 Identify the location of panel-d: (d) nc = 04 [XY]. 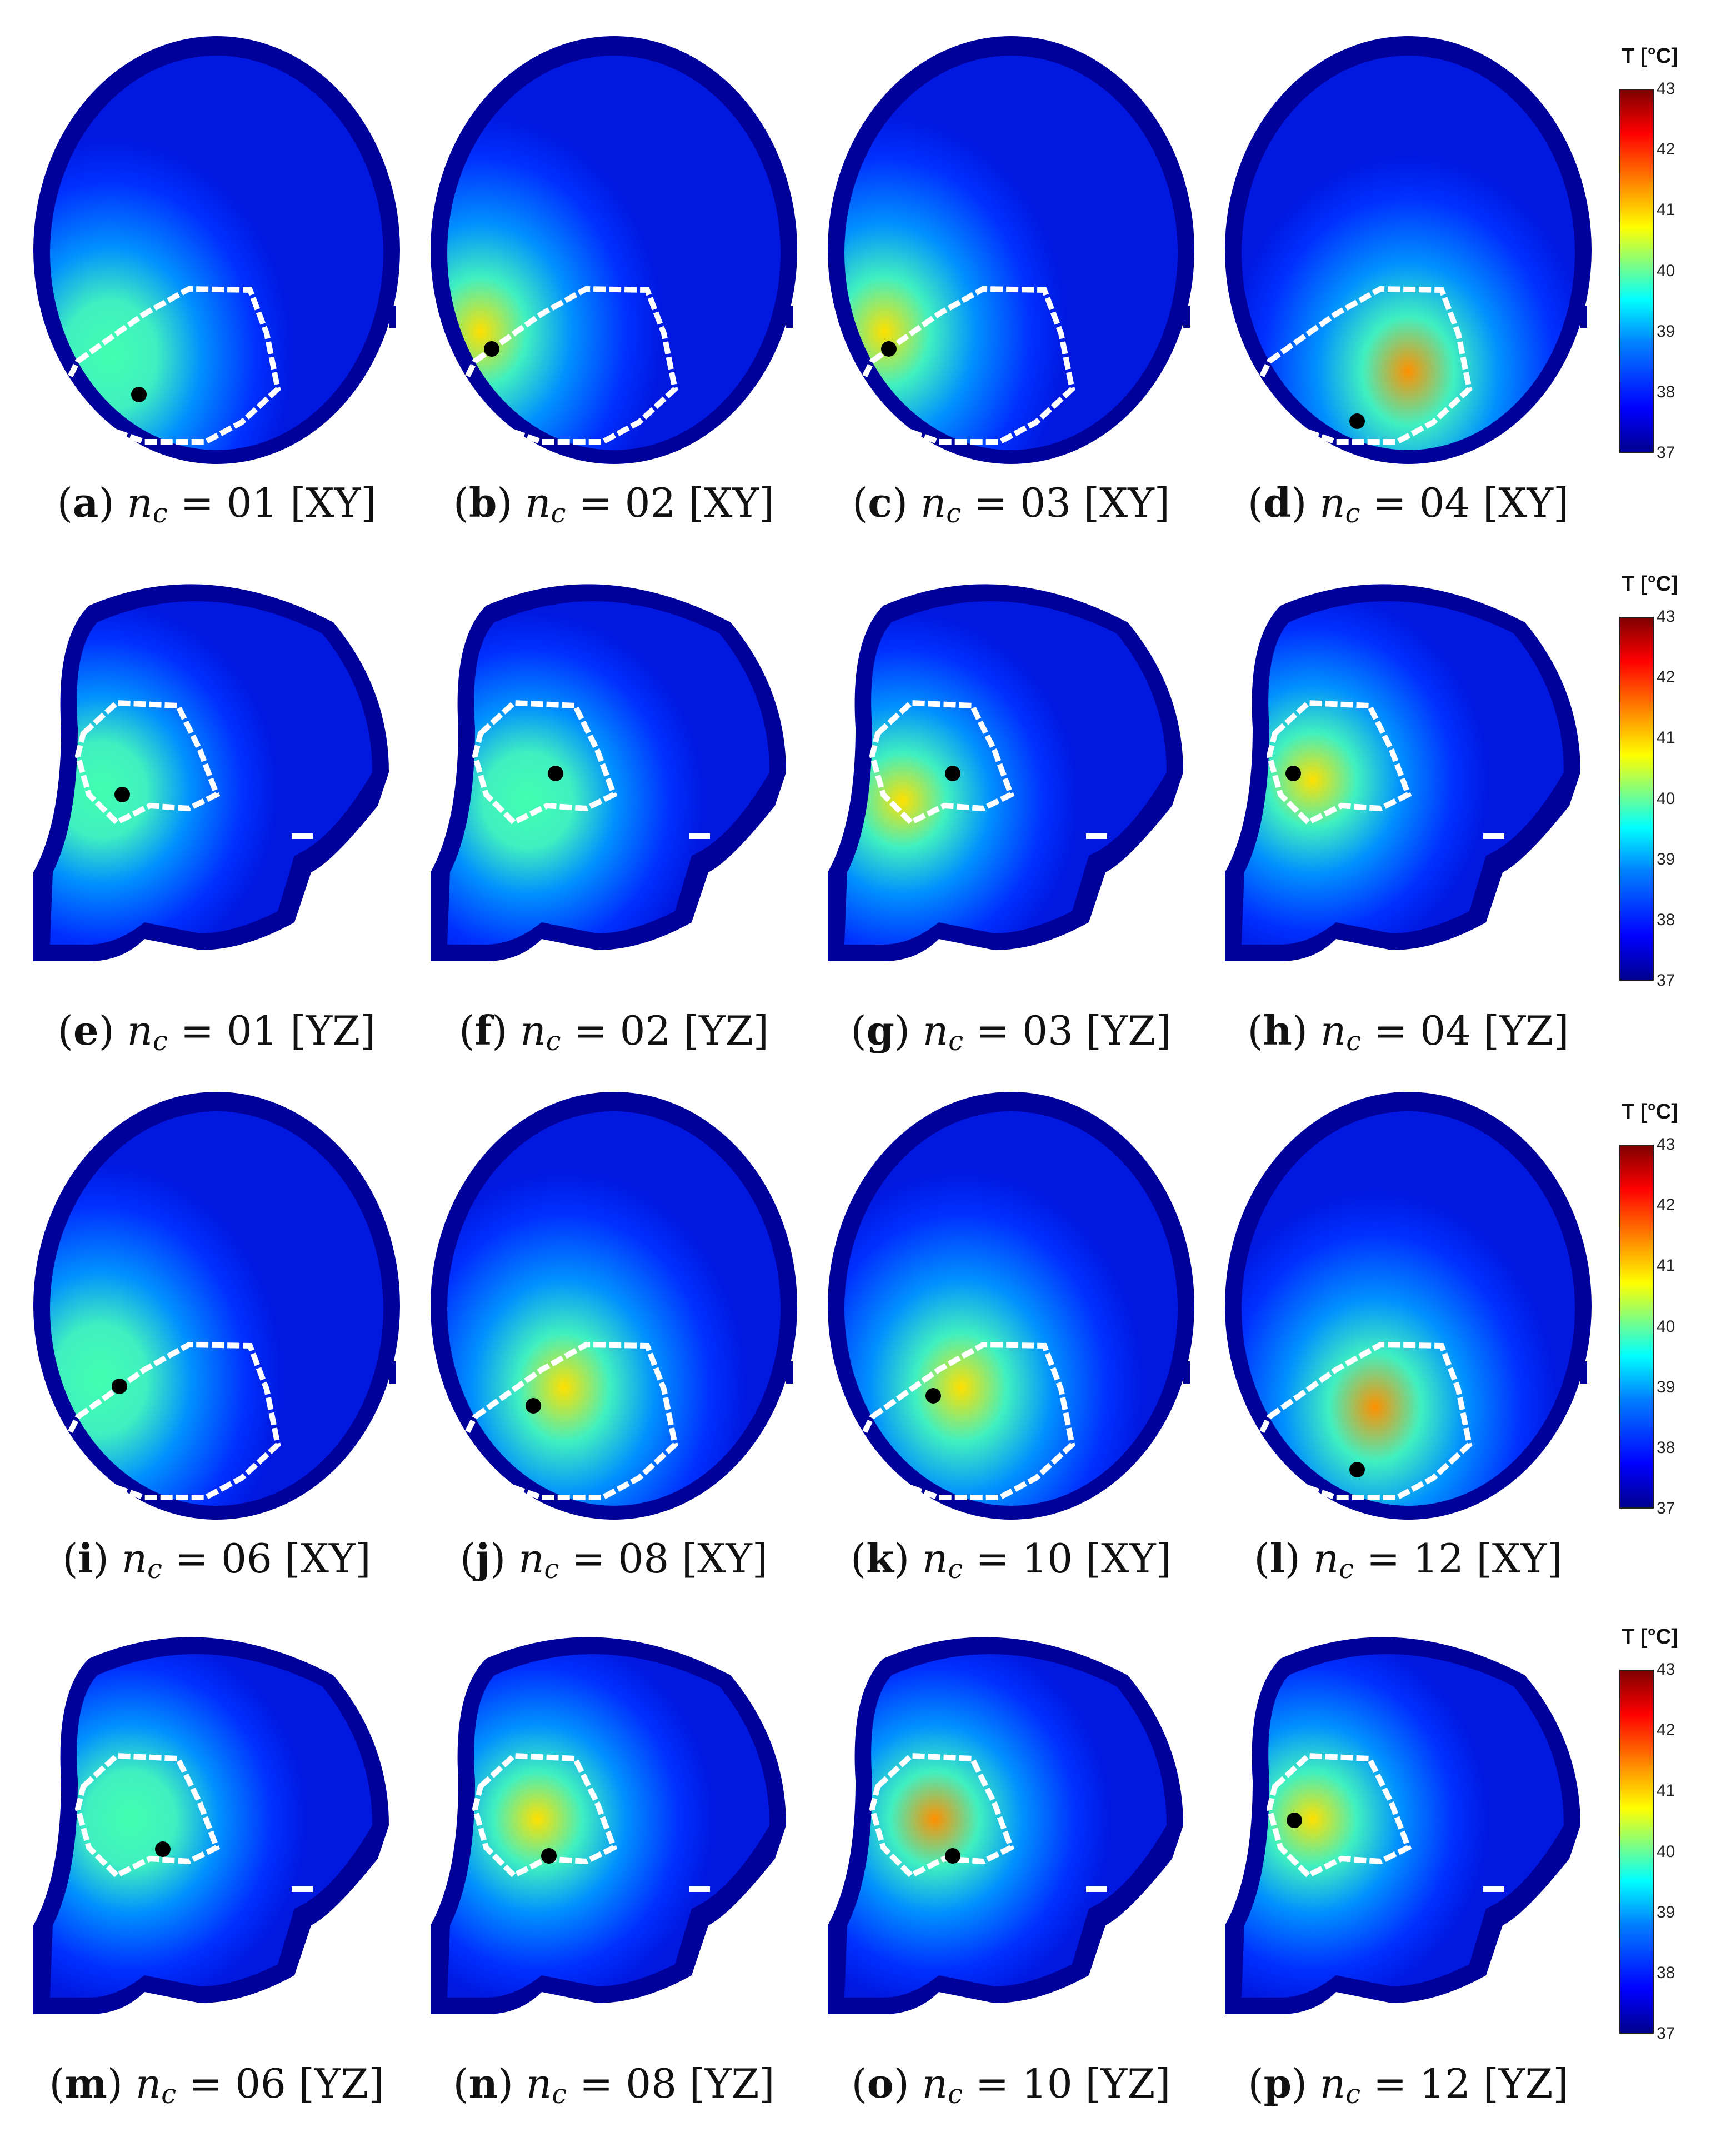
(1408, 282).